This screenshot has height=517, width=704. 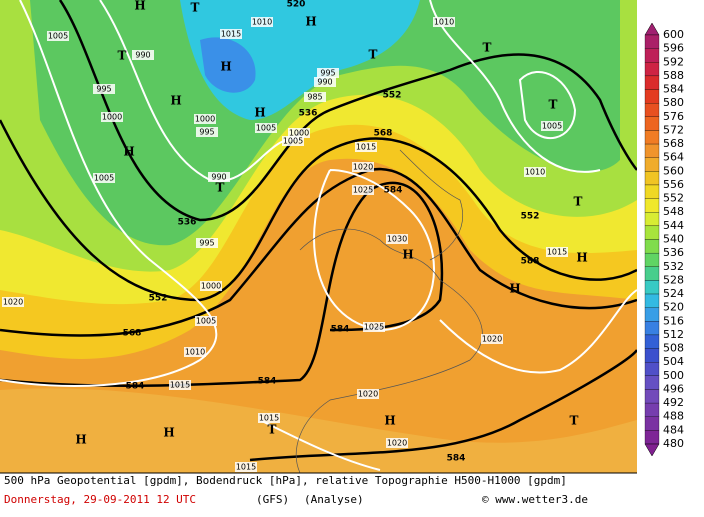 I want to click on coastline, so click(x=431, y=205).